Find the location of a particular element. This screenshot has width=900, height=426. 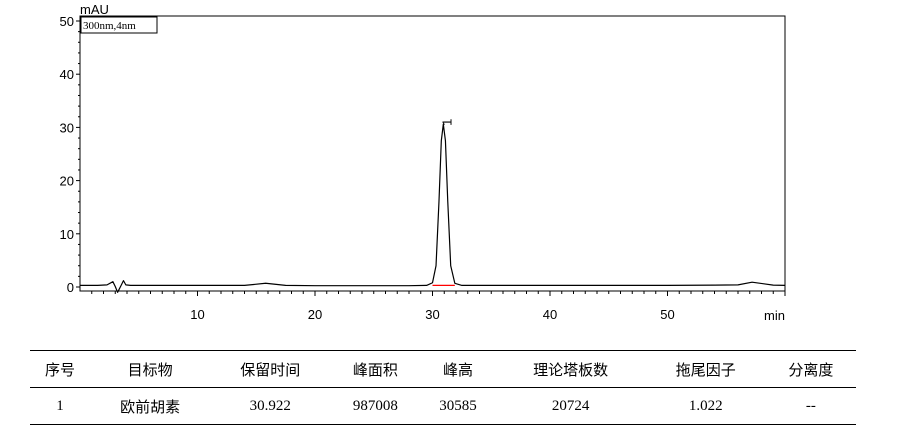

cell-tailing-factor: 1.022 is located at coordinates (705, 406).